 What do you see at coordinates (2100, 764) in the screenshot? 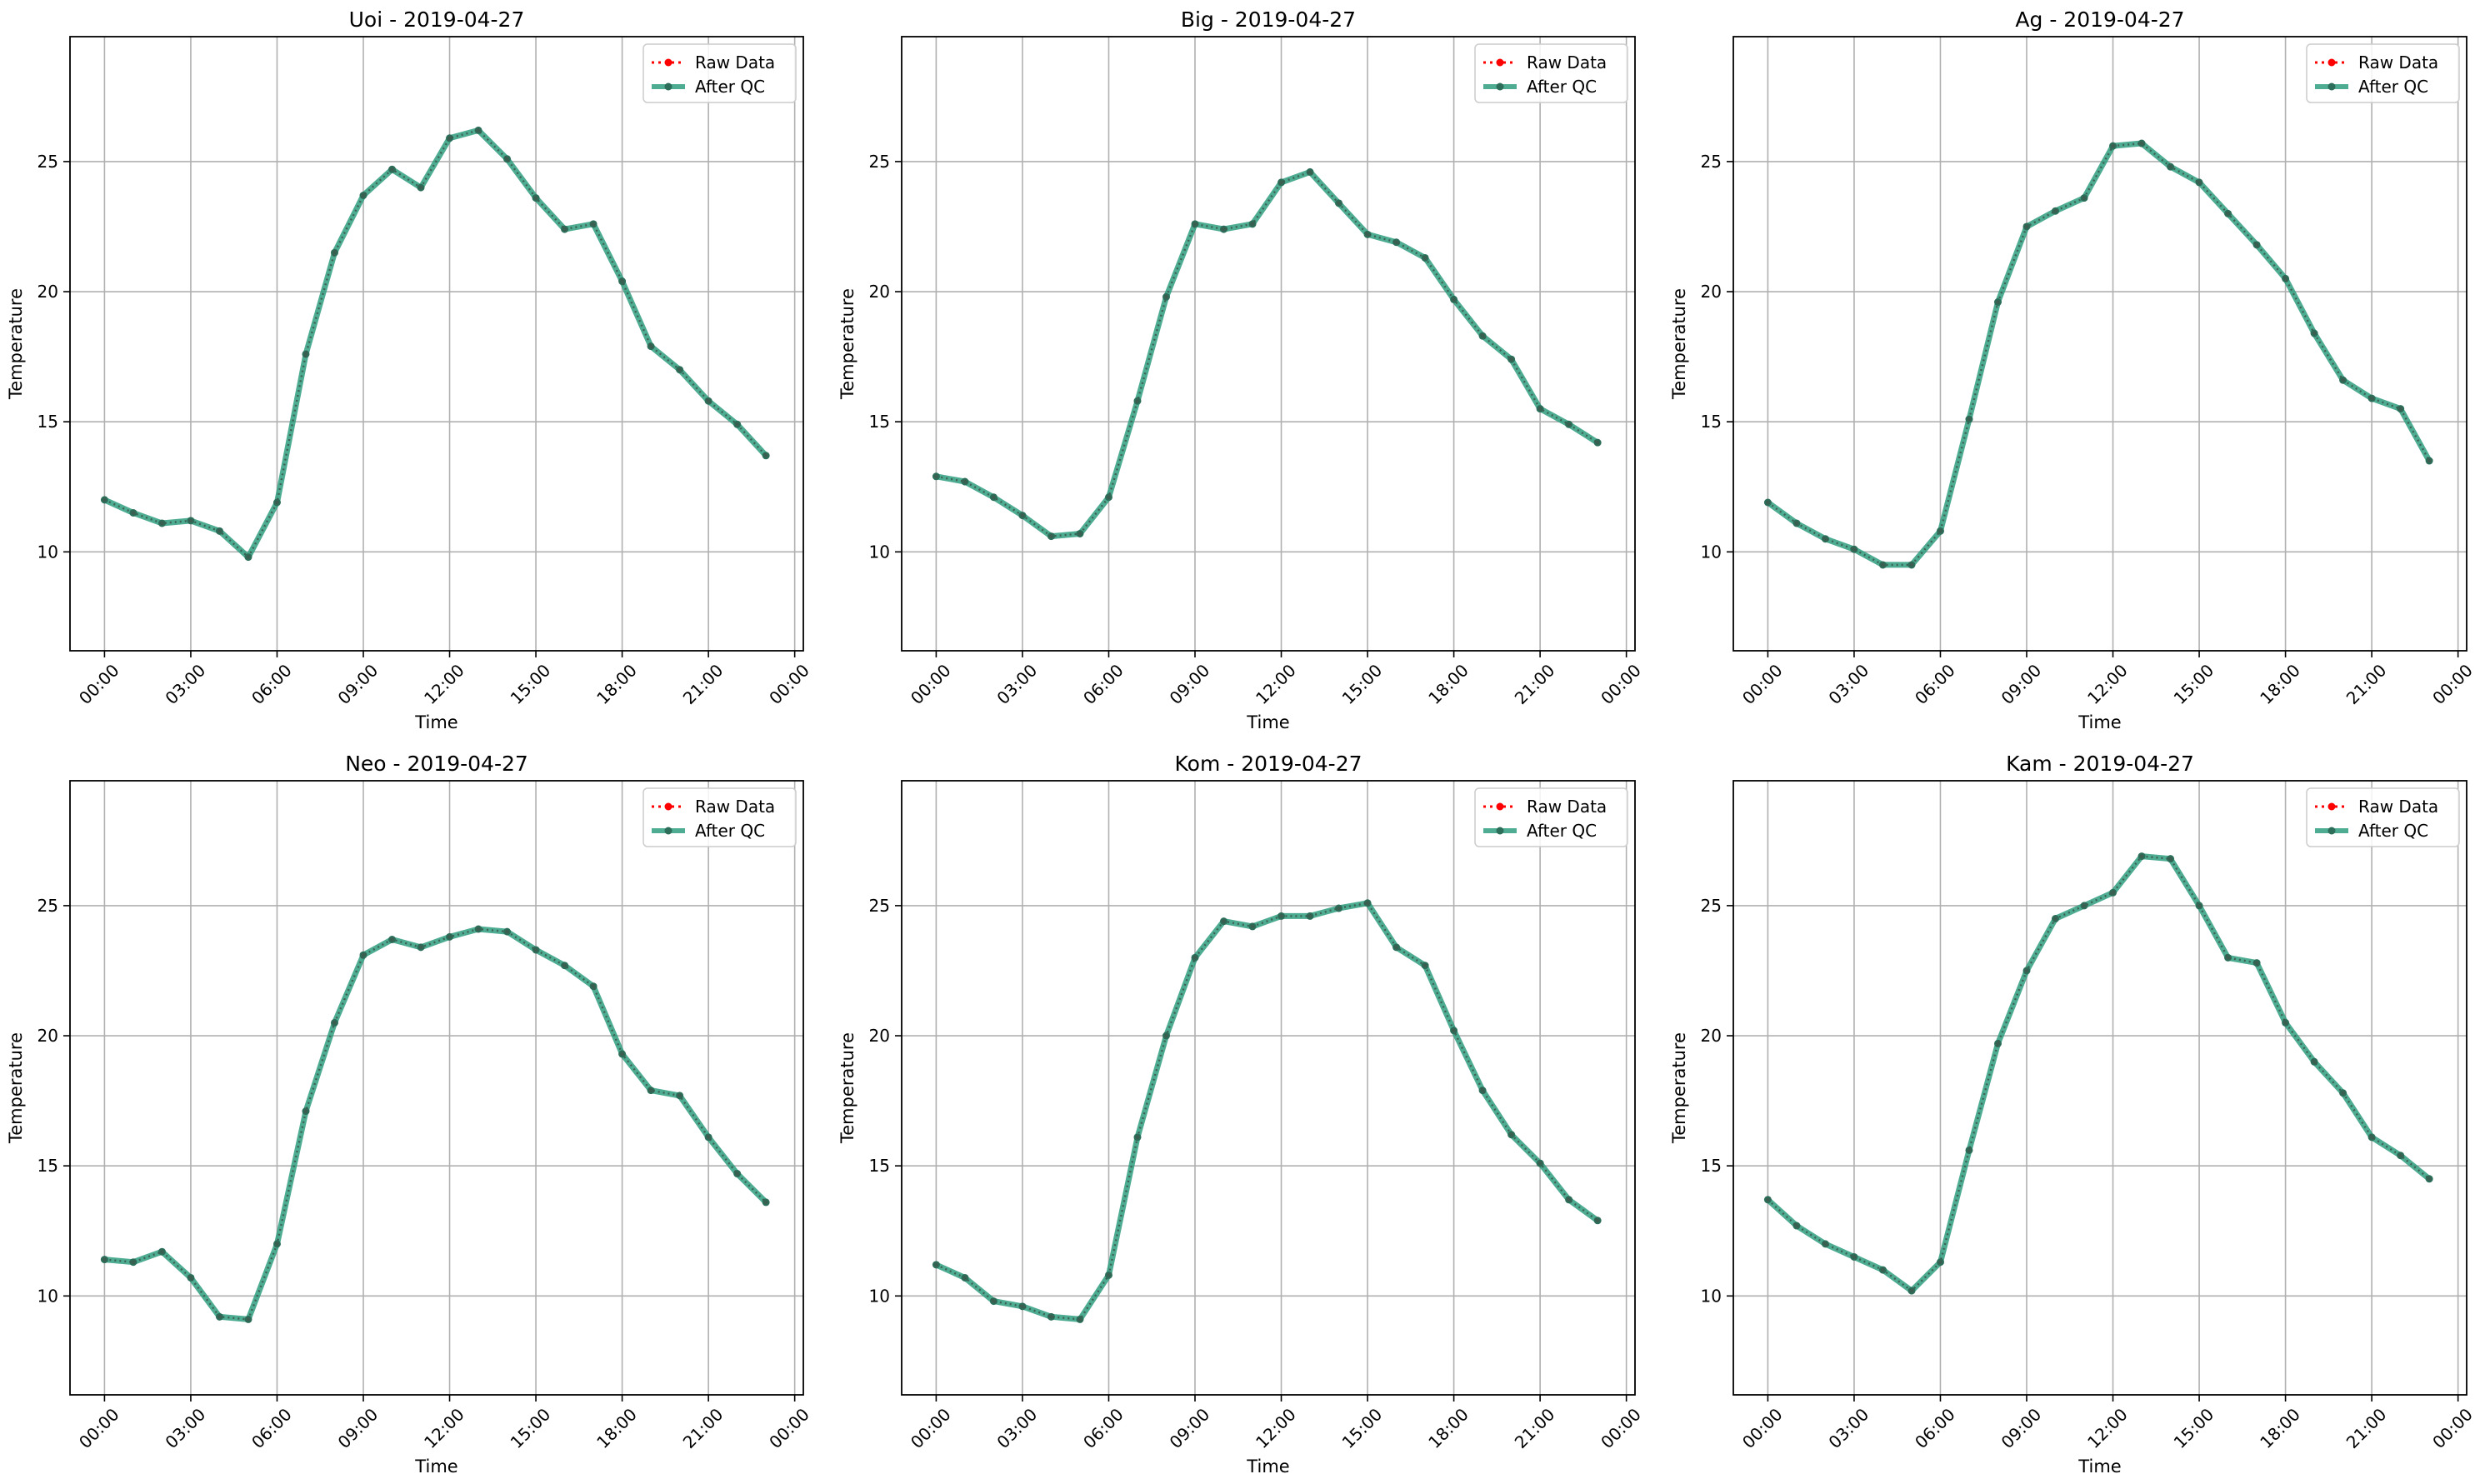
I see `panel-title: Kam - 2019-04-27` at bounding box center [2100, 764].